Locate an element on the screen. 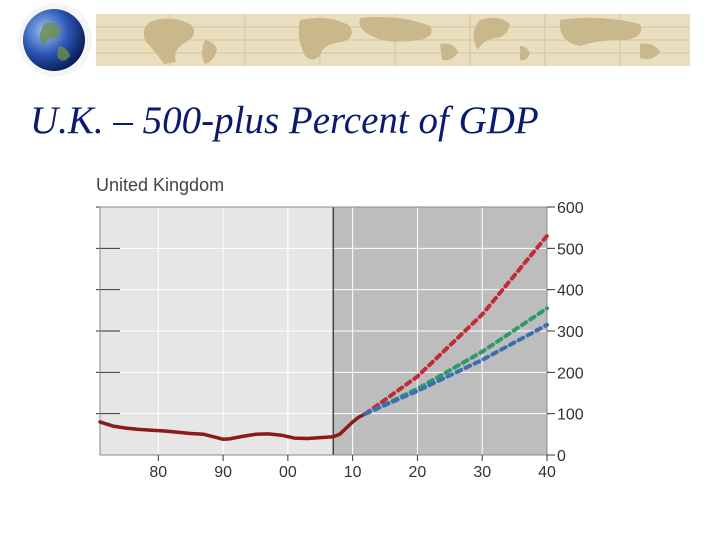  x-tick-label: 40 is located at coordinates (547, 472).